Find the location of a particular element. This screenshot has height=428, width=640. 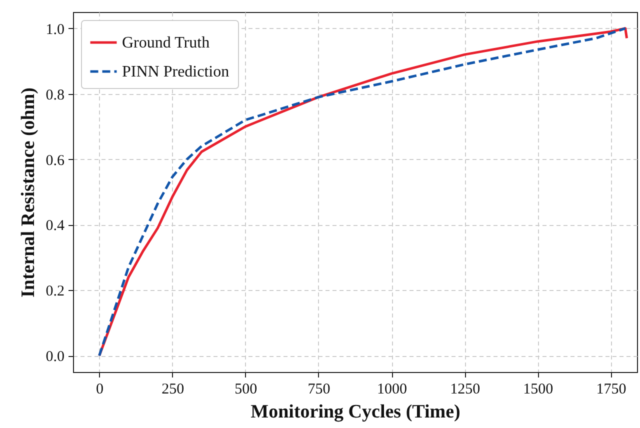

x-tick-label: 500 is located at coordinates (246, 390).